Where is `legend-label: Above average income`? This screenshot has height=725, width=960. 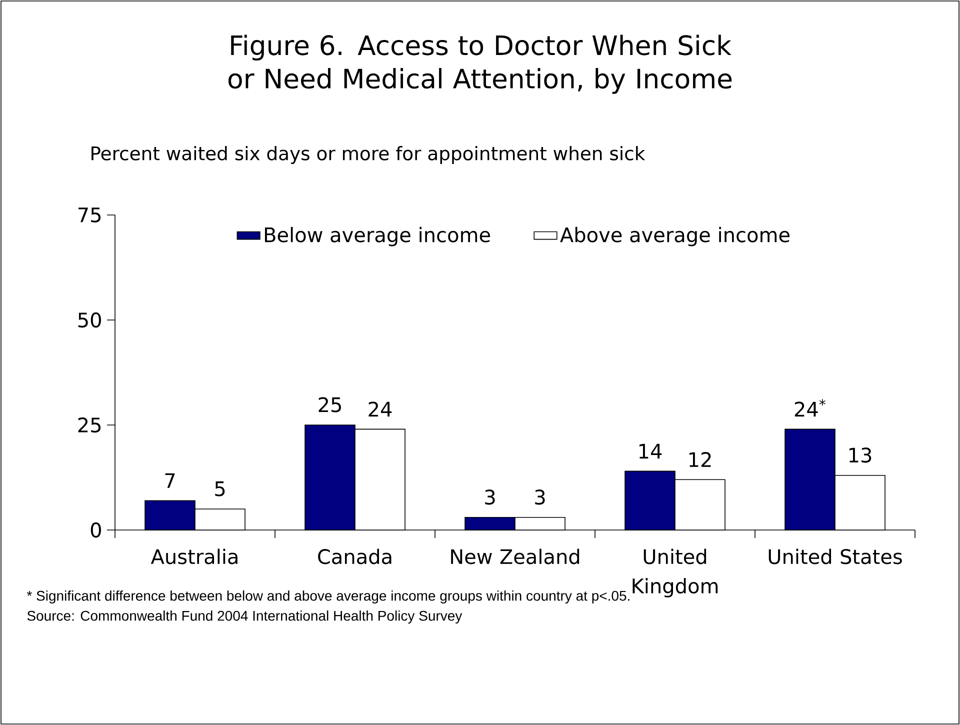
legend-label: Above average income is located at coordinates (675, 236).